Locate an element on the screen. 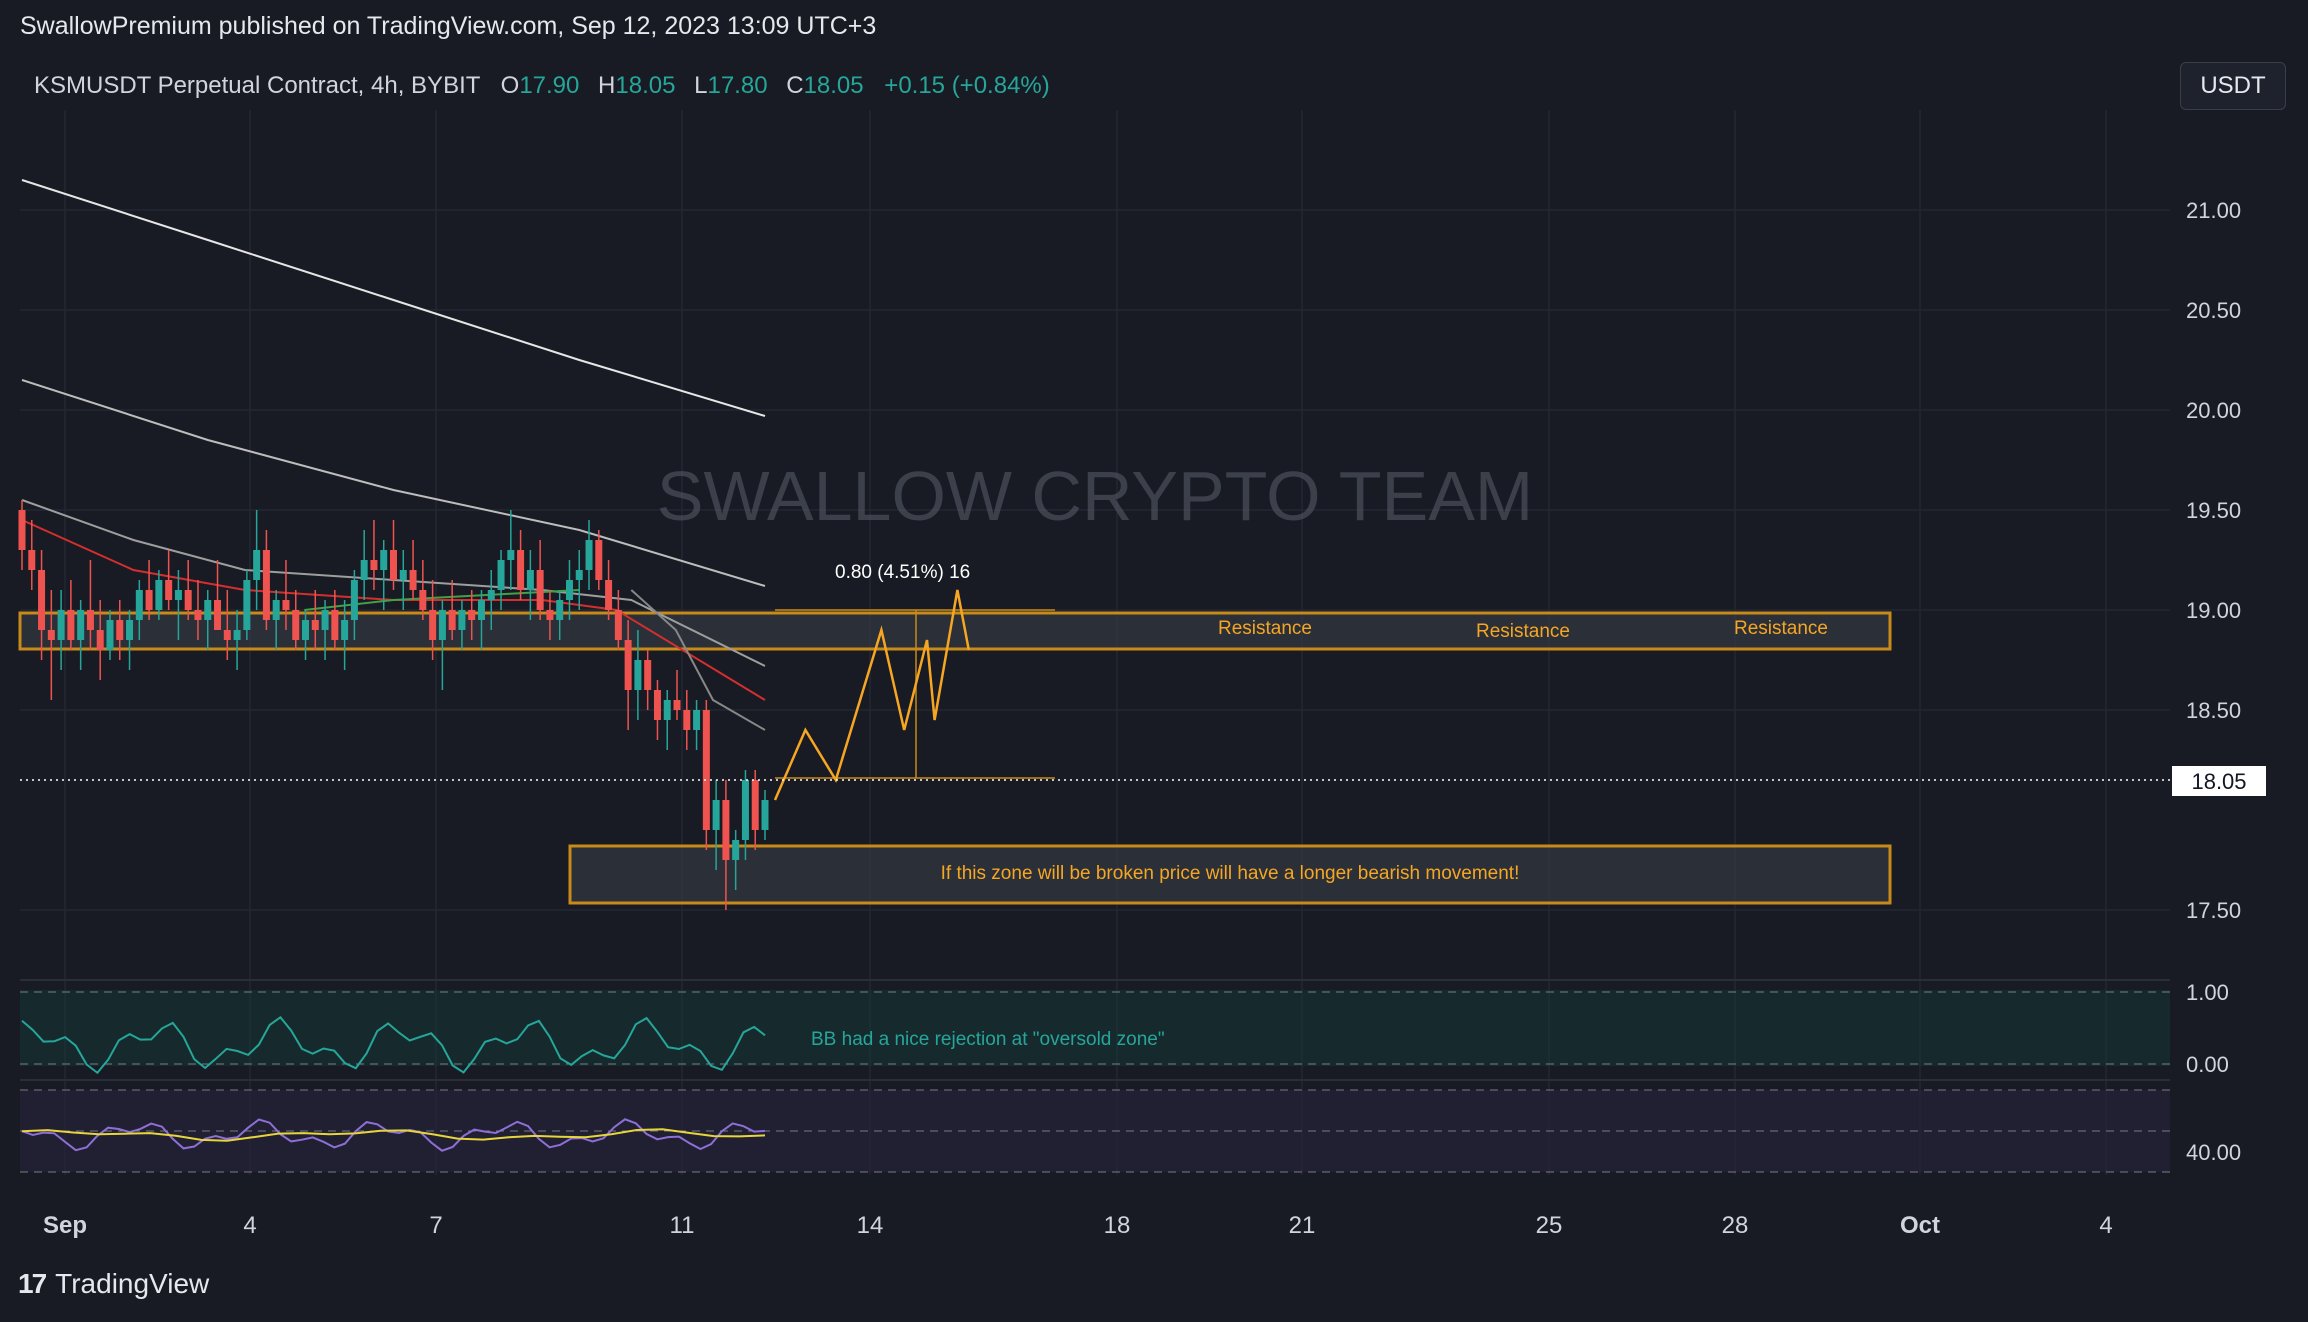 The image size is (2308, 1322). support-zone is located at coordinates (1230, 874).